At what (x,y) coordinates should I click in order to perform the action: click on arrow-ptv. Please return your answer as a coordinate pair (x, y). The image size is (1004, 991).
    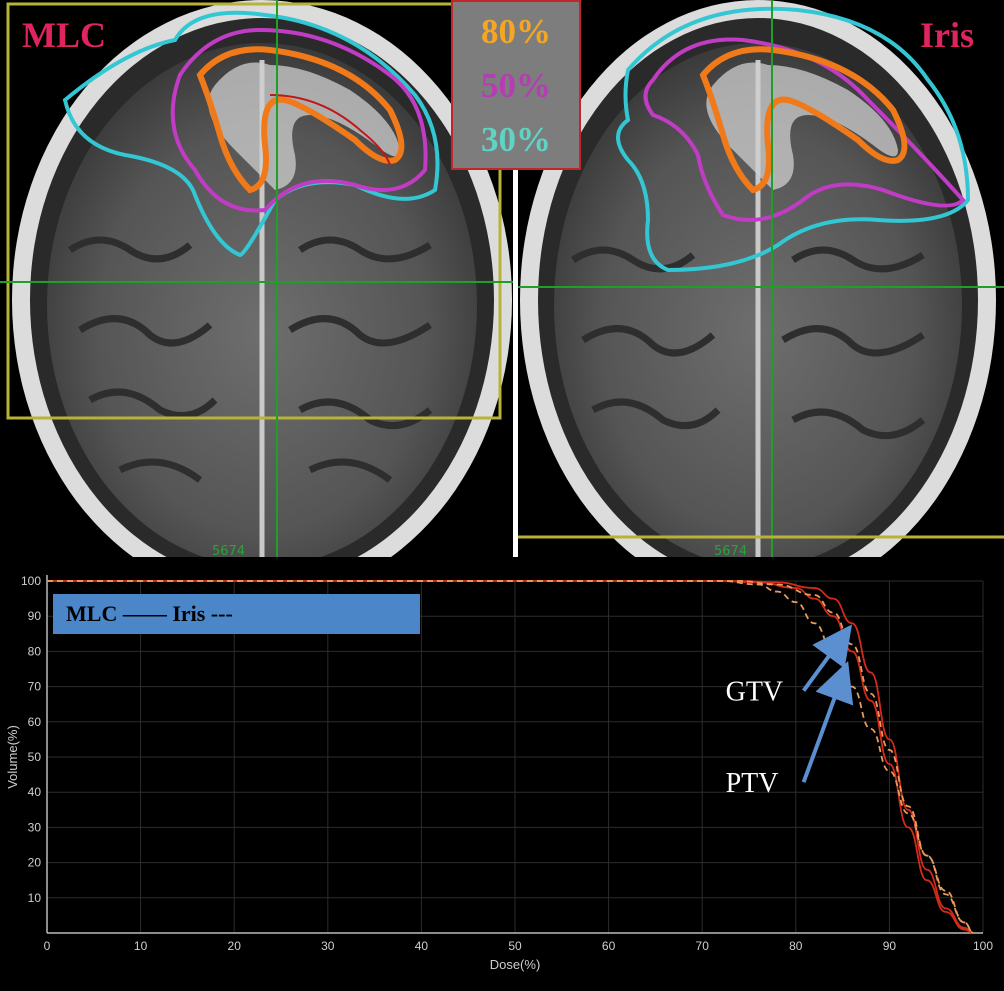
    Looking at the image, I should click on (827, 722).